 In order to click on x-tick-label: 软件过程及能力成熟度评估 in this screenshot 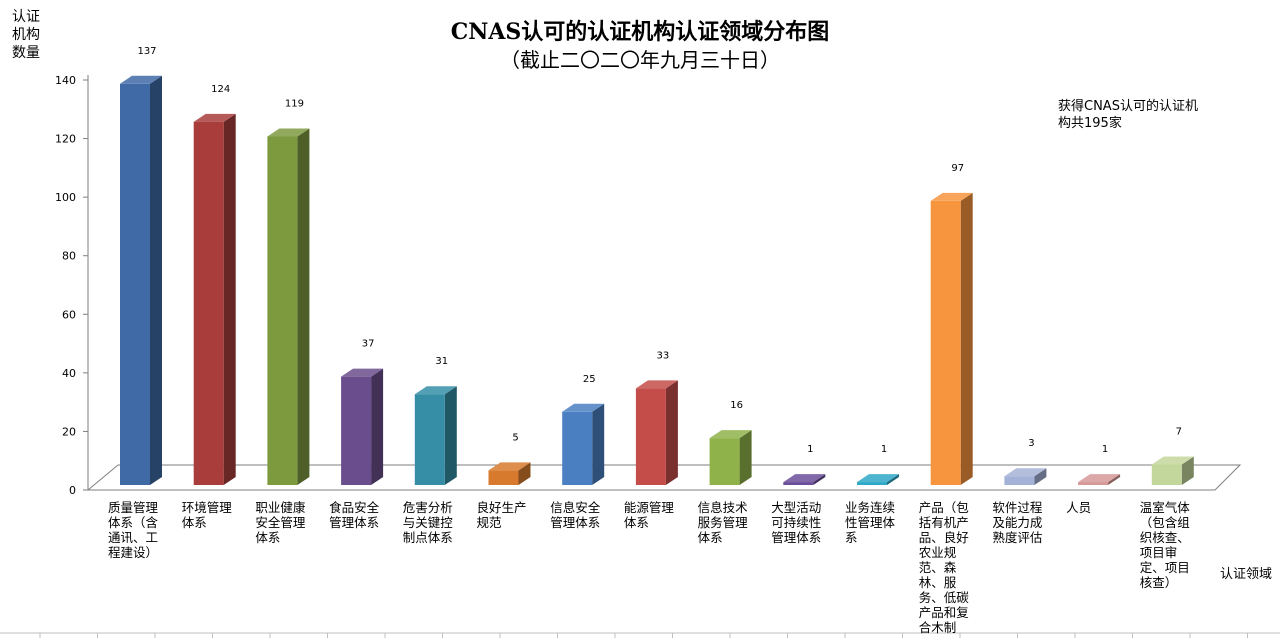, I will do `click(1017, 522)`.